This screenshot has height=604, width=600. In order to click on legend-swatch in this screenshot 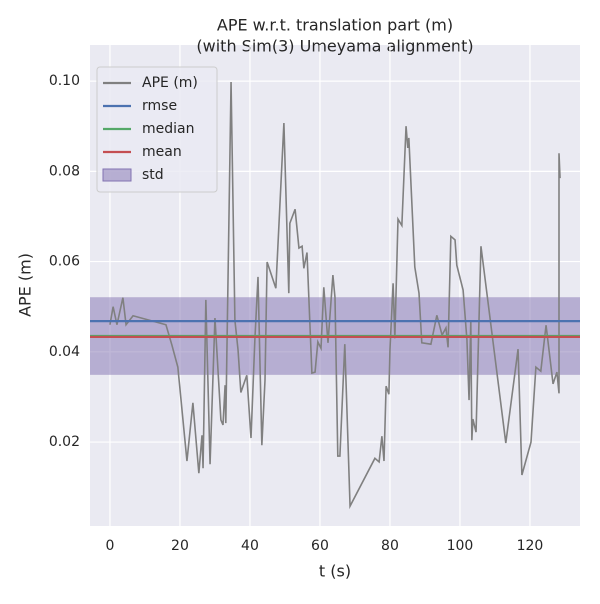, I will do `click(117, 175)`.